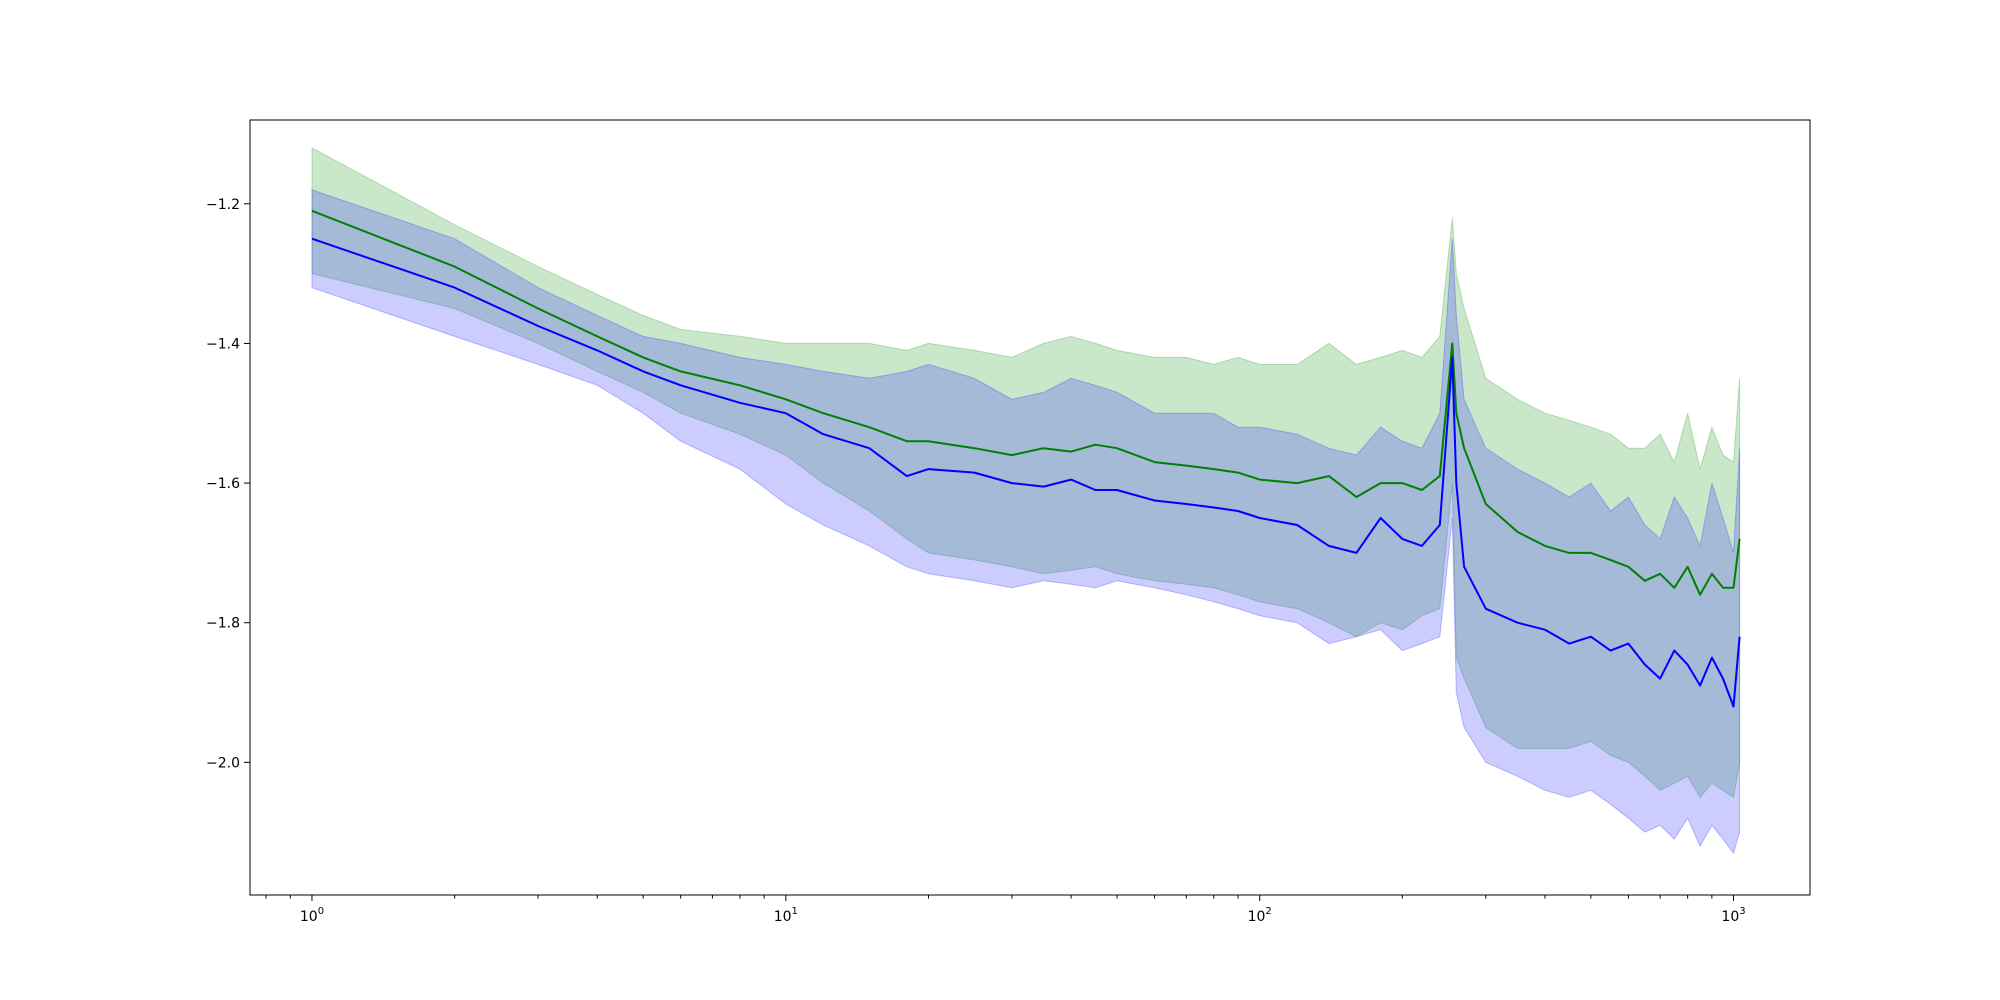 The image size is (2000, 1000). Describe the element at coordinates (223, 484) in the screenshot. I see `y-tick-label: −1.6` at that location.